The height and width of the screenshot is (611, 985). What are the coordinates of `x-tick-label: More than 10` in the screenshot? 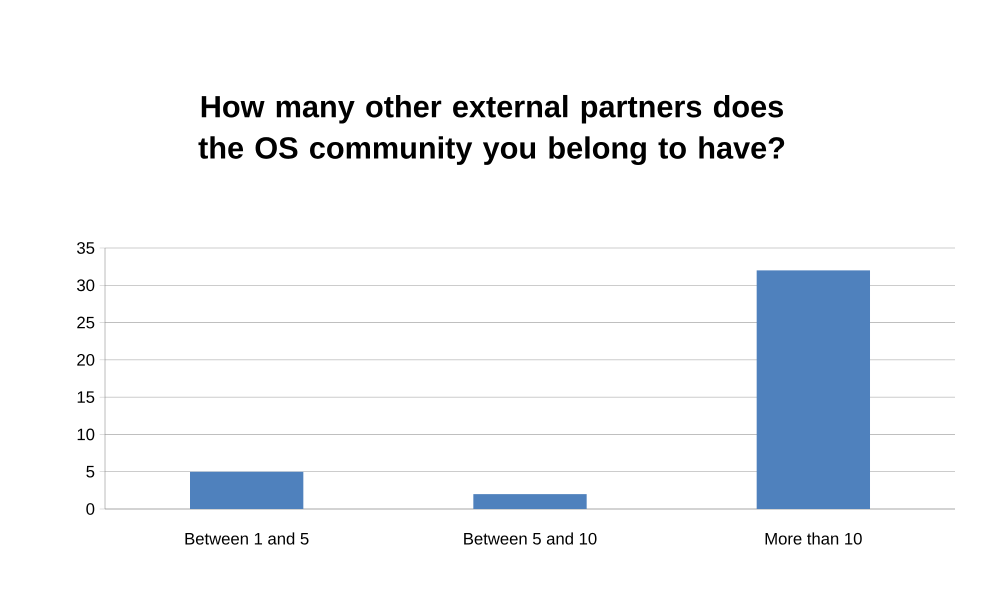 It's located at (814, 538).